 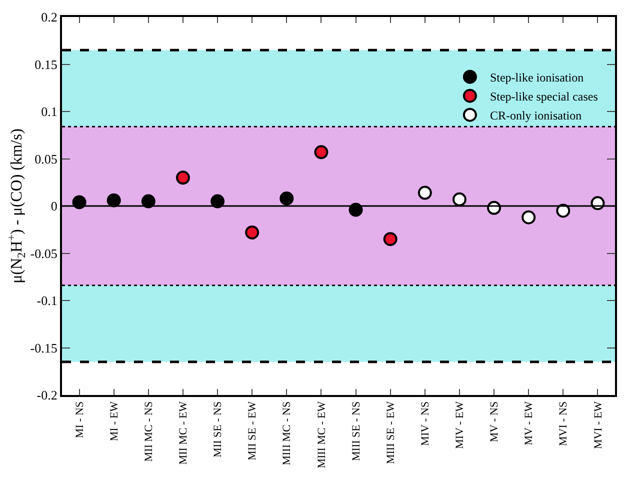 What do you see at coordinates (544, 97) in the screenshot?
I see `legend-label: Step-like special cases` at bounding box center [544, 97].